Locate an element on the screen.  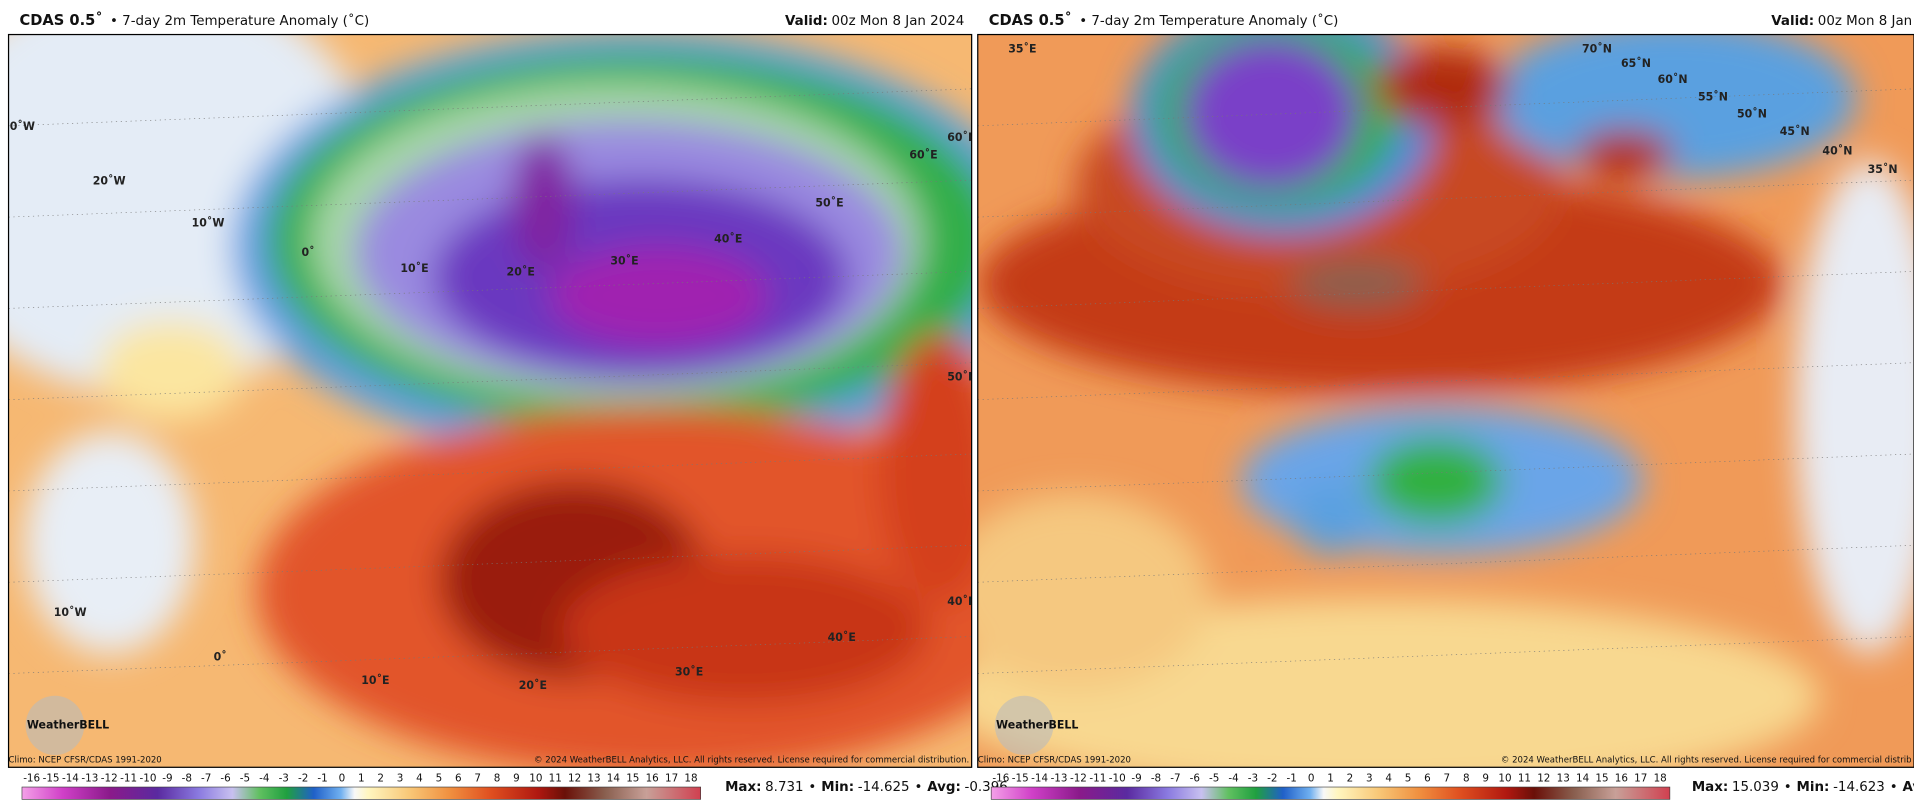
geo-label: 70˚N is located at coordinates (1597, 48).